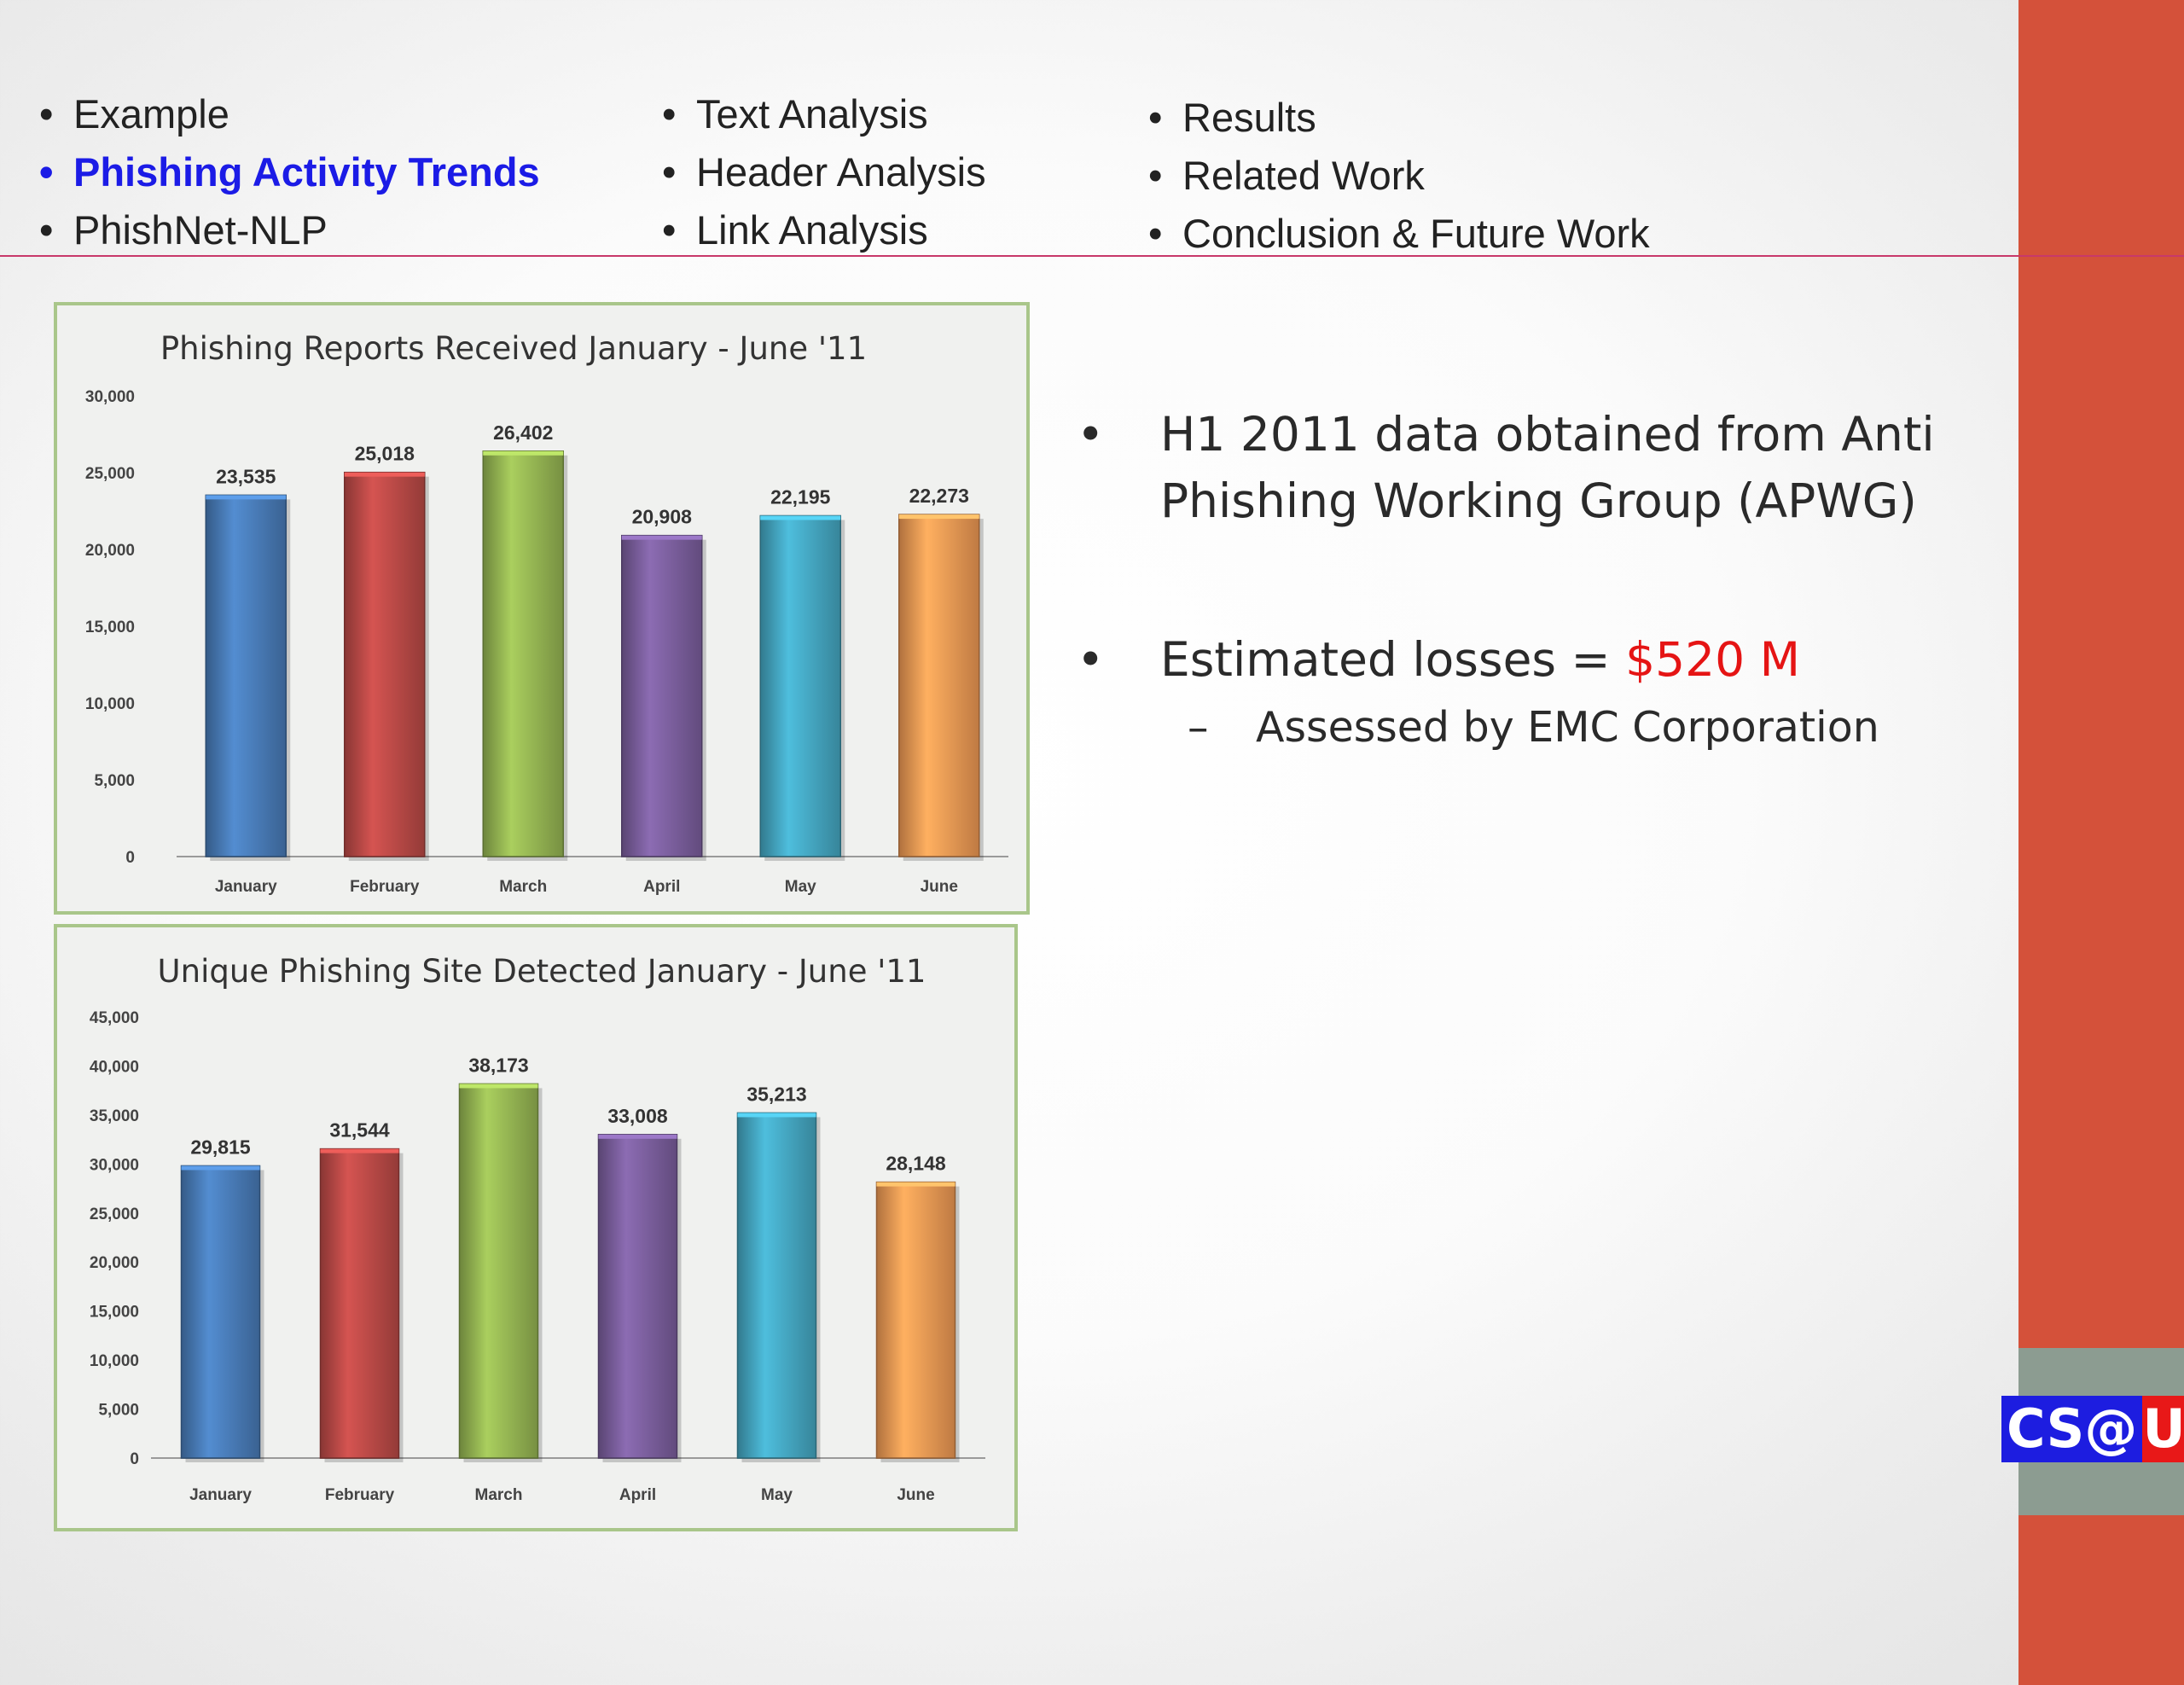 The height and width of the screenshot is (1685, 2184). I want to click on nav-item-conclusion-future-work: • Conclusion & Future Work, so click(1399, 233).